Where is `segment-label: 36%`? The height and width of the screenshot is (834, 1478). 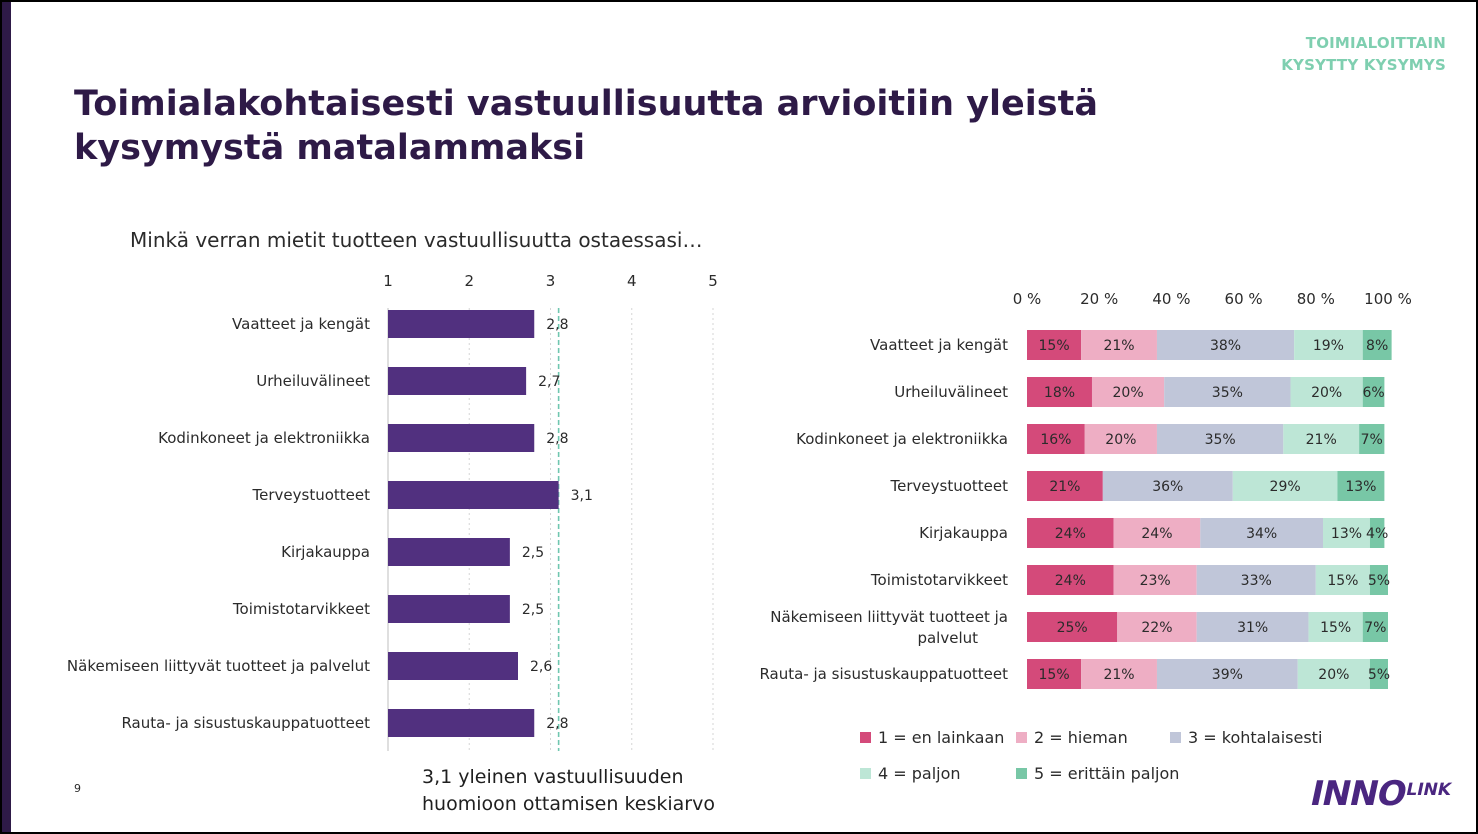
segment-label: 36% is located at coordinates (1167, 487).